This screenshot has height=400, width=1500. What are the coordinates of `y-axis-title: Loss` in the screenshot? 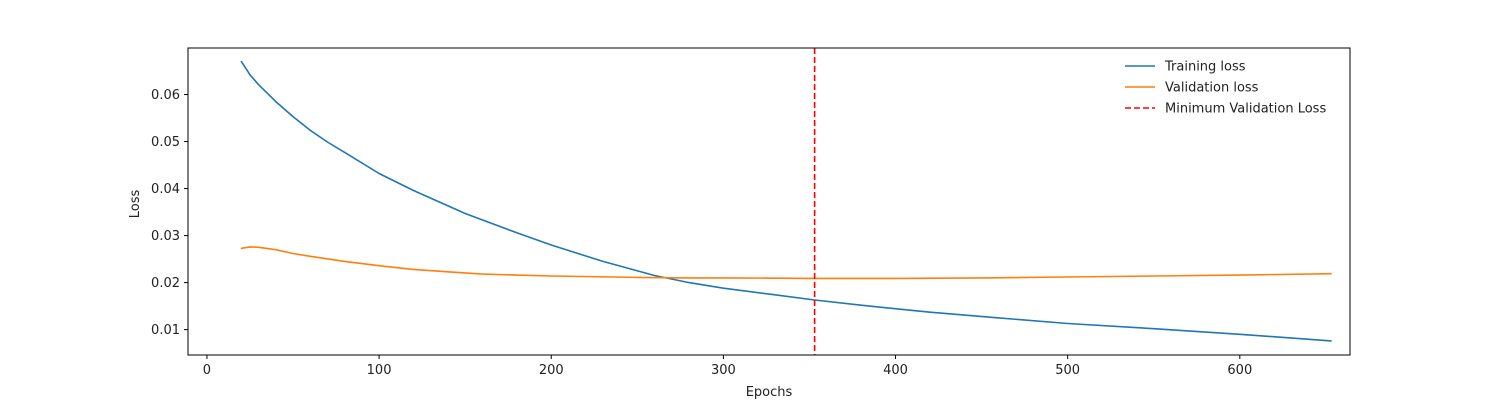 It's located at (135, 204).